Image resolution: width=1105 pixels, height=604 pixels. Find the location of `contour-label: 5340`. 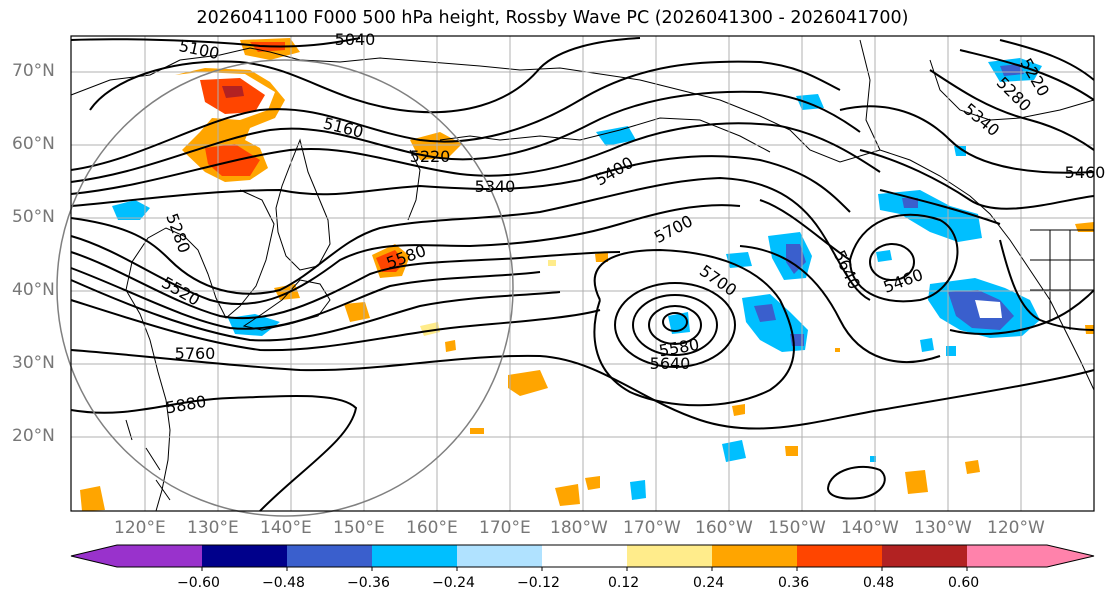

contour-label: 5340 is located at coordinates (495, 186).